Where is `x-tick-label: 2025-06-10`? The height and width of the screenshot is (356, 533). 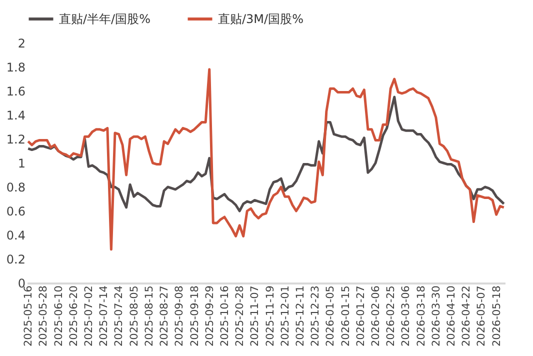 x-tick-label: 2025-06-10 is located at coordinates (58, 316).